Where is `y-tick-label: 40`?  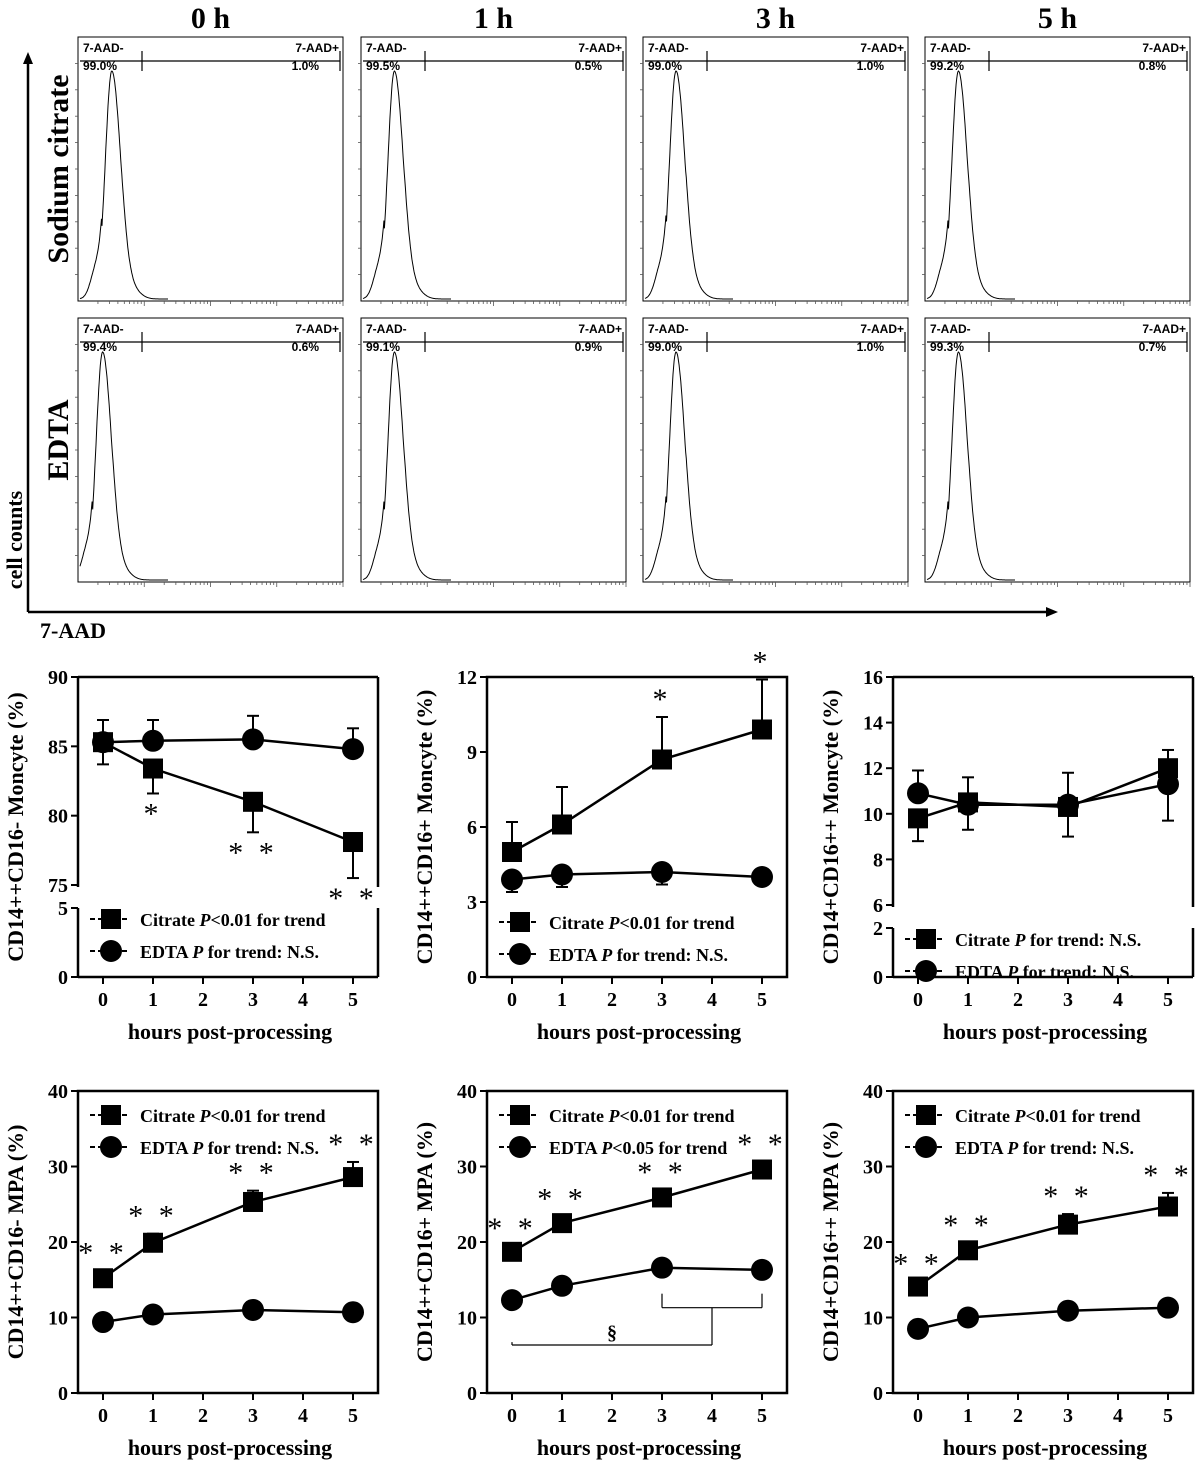 y-tick-label: 40 is located at coordinates (467, 1092).